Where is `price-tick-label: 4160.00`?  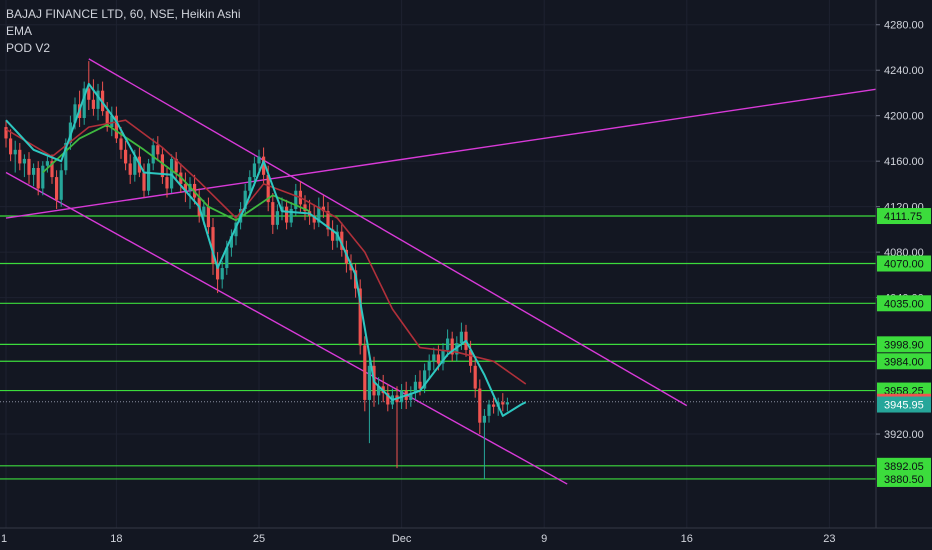 price-tick-label: 4160.00 is located at coordinates (904, 162).